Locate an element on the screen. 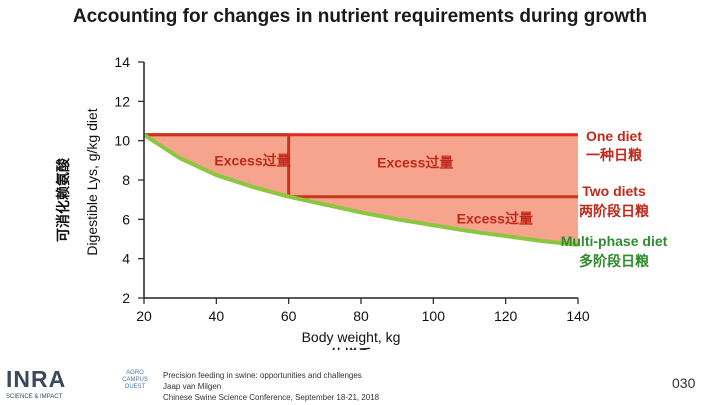 This screenshot has width=720, height=405. series-label-cn: 一种日粮 is located at coordinates (614, 155).